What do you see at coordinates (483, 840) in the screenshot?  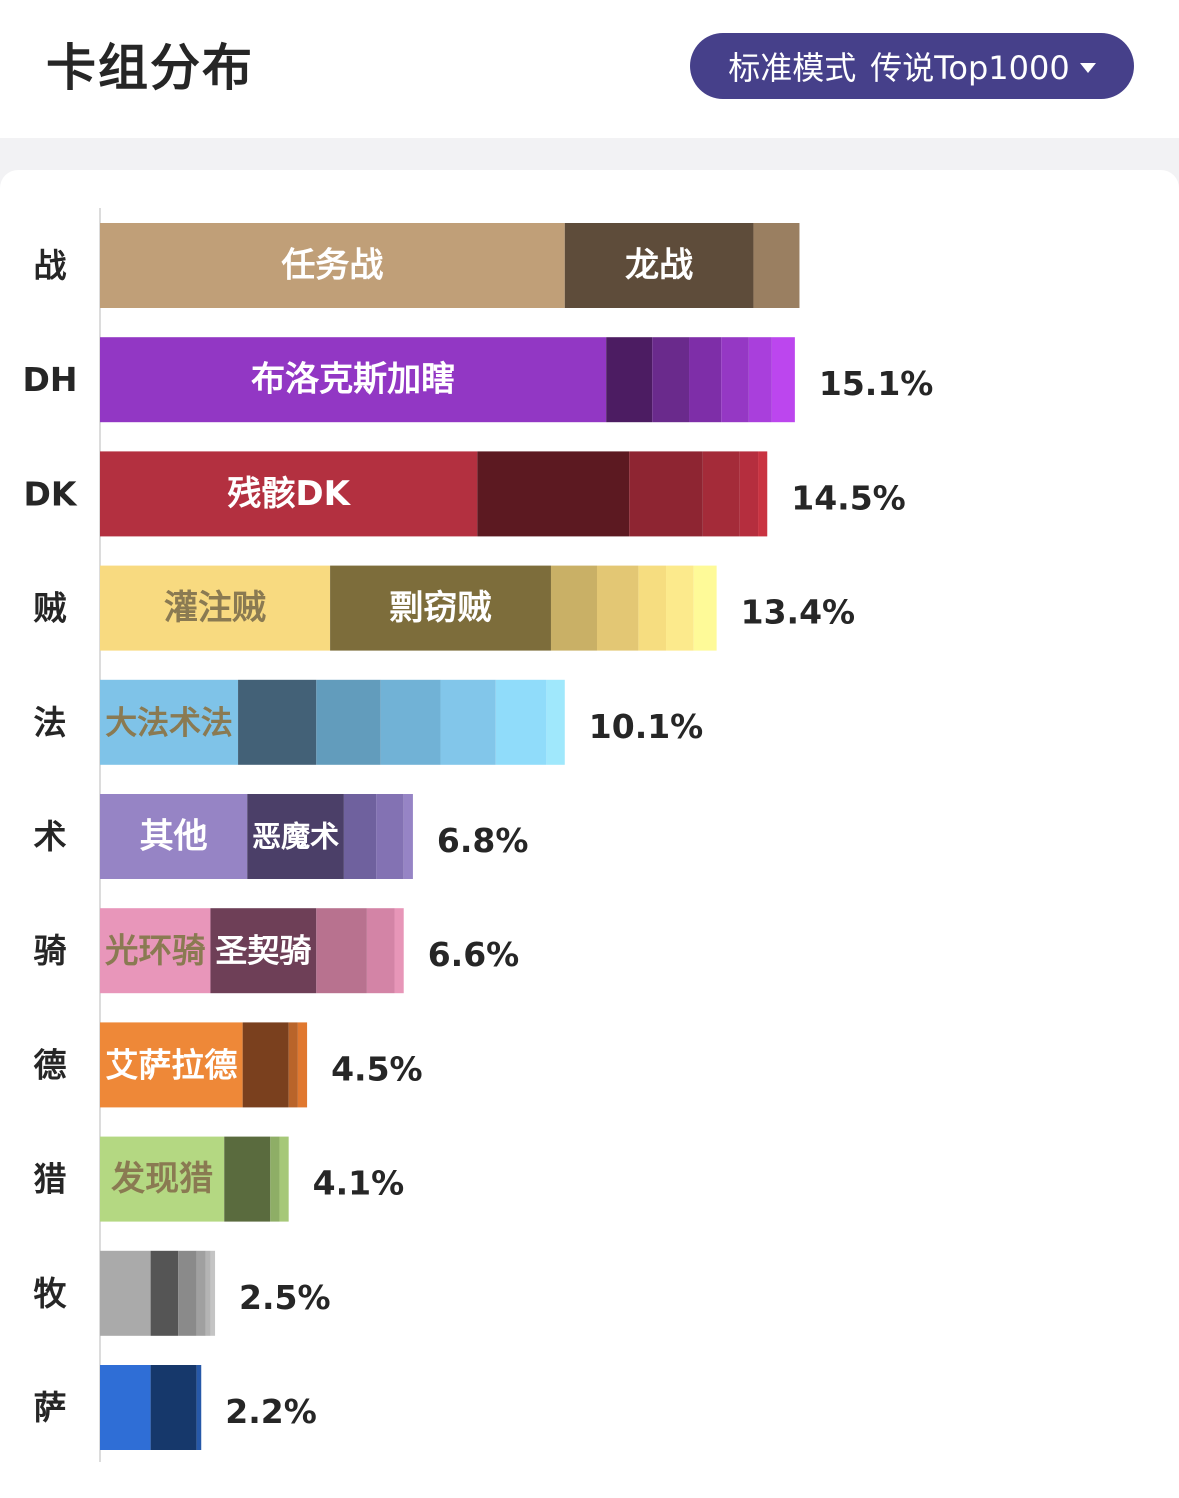 I see `total-percentage-label: 6.8%` at bounding box center [483, 840].